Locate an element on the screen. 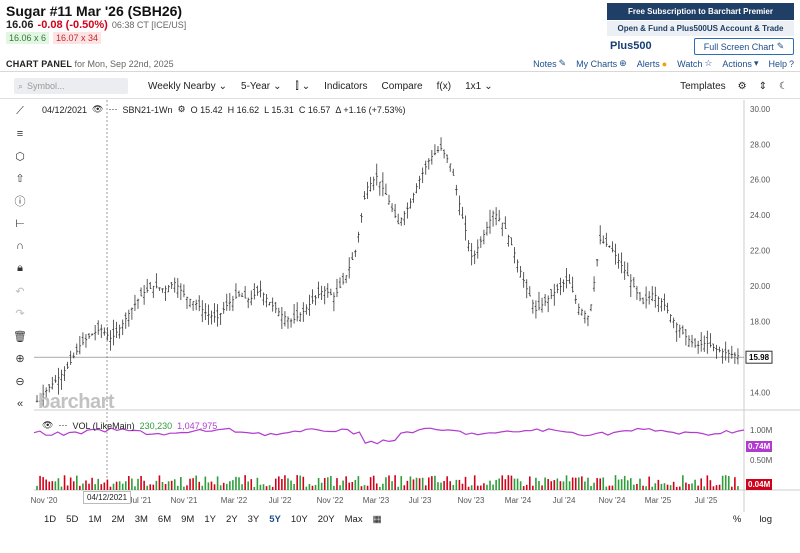  templates-dropdown: Templates is located at coordinates (703, 86).